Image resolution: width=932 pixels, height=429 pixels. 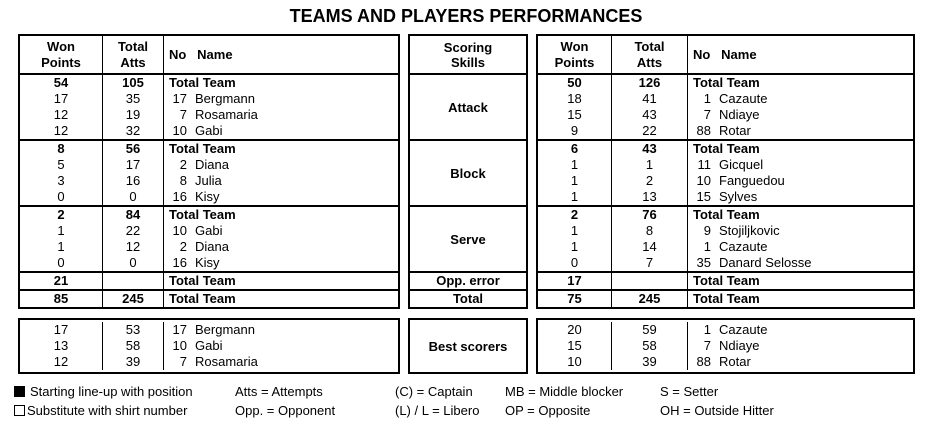 What do you see at coordinates (752, 180) in the screenshot?
I see `player-name: Fanguedou` at bounding box center [752, 180].